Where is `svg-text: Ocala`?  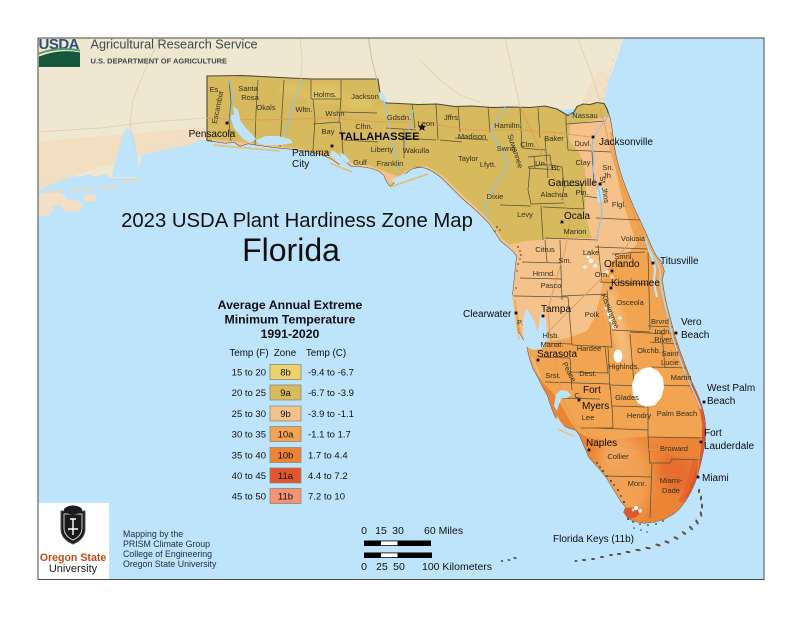 svg-text: Ocala is located at coordinates (577, 216).